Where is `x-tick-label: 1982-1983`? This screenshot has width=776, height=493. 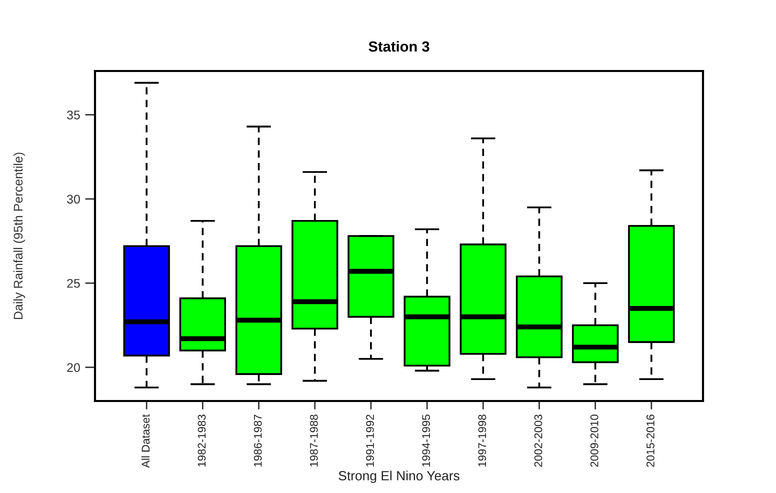 x-tick-label: 1982-1983 is located at coordinates (202, 440).